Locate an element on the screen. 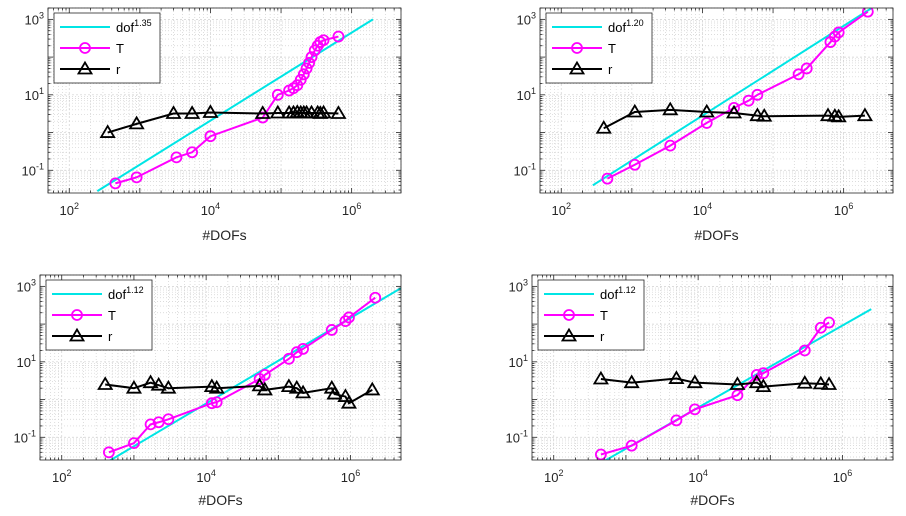 The width and height of the screenshot is (906, 516). legend: dof1.12 Tr is located at coordinates (99, 315).